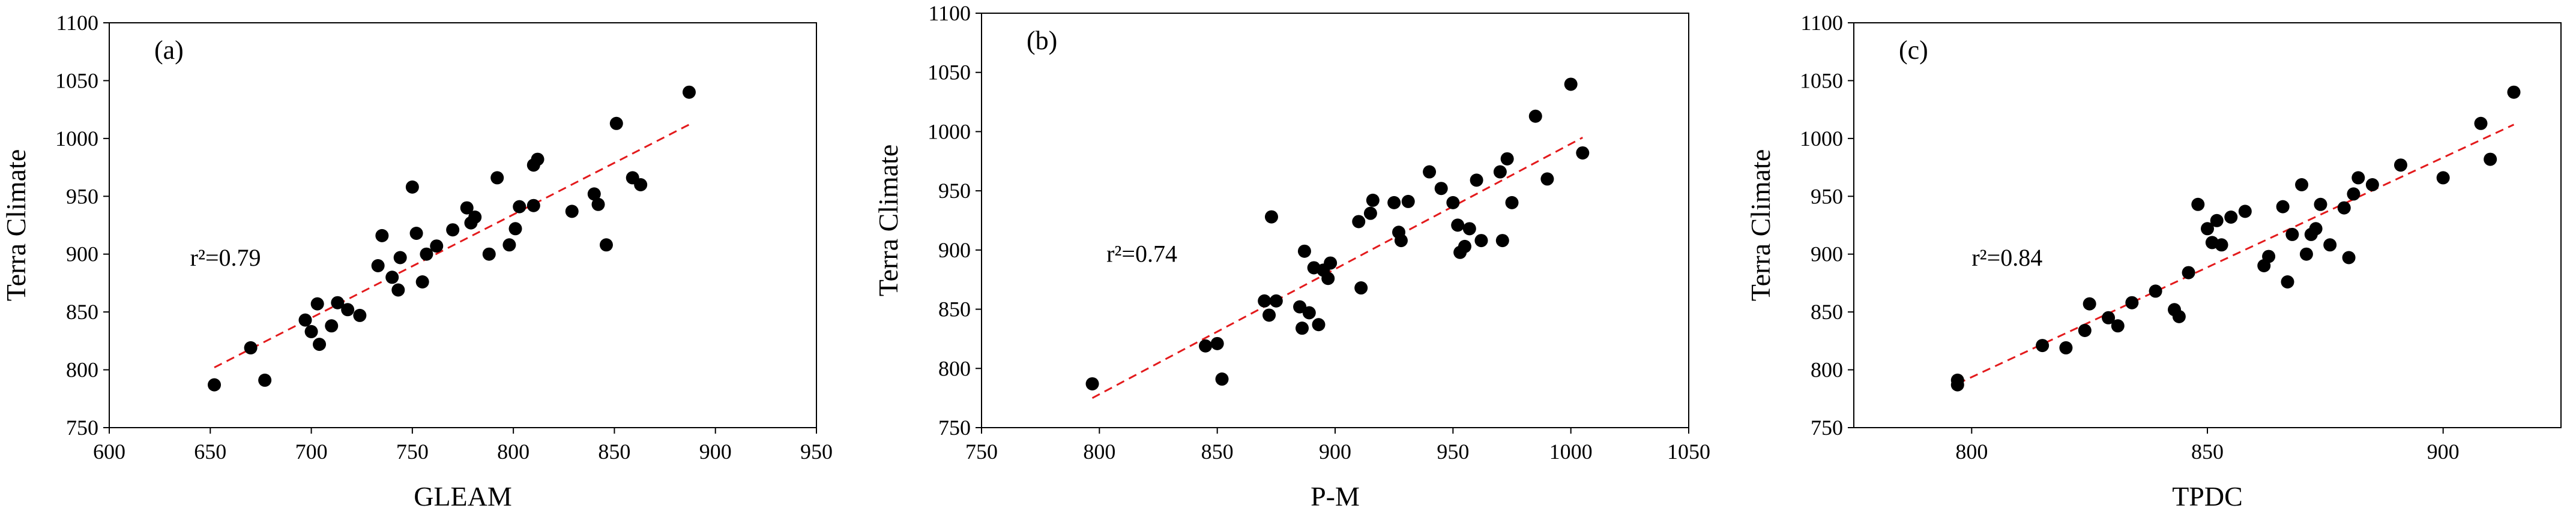  I want to click on y-axis-title: Terra Climate, so click(16, 226).